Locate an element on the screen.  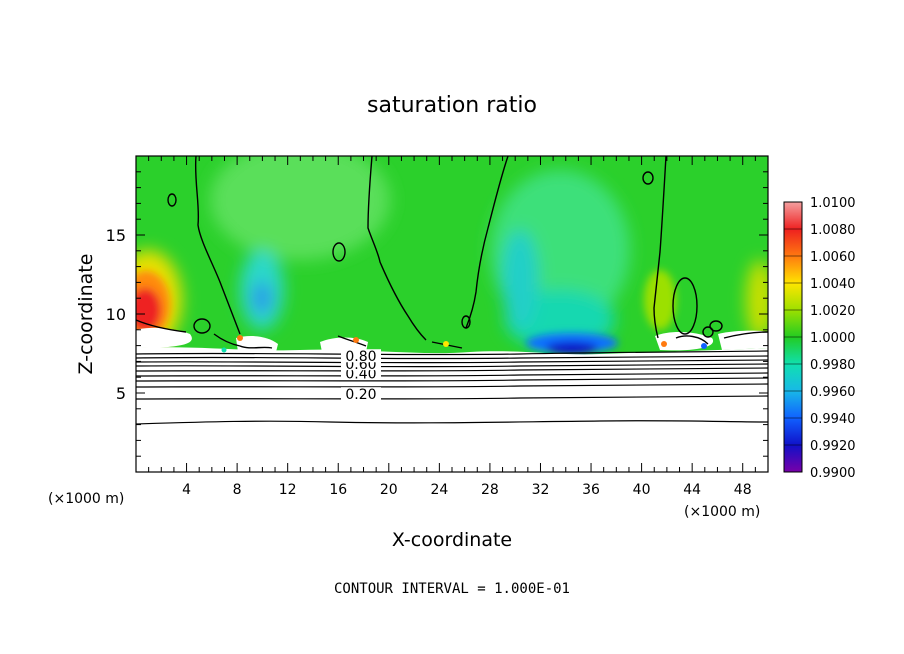
x-tick-label: 16 is located at coordinates (338, 490).